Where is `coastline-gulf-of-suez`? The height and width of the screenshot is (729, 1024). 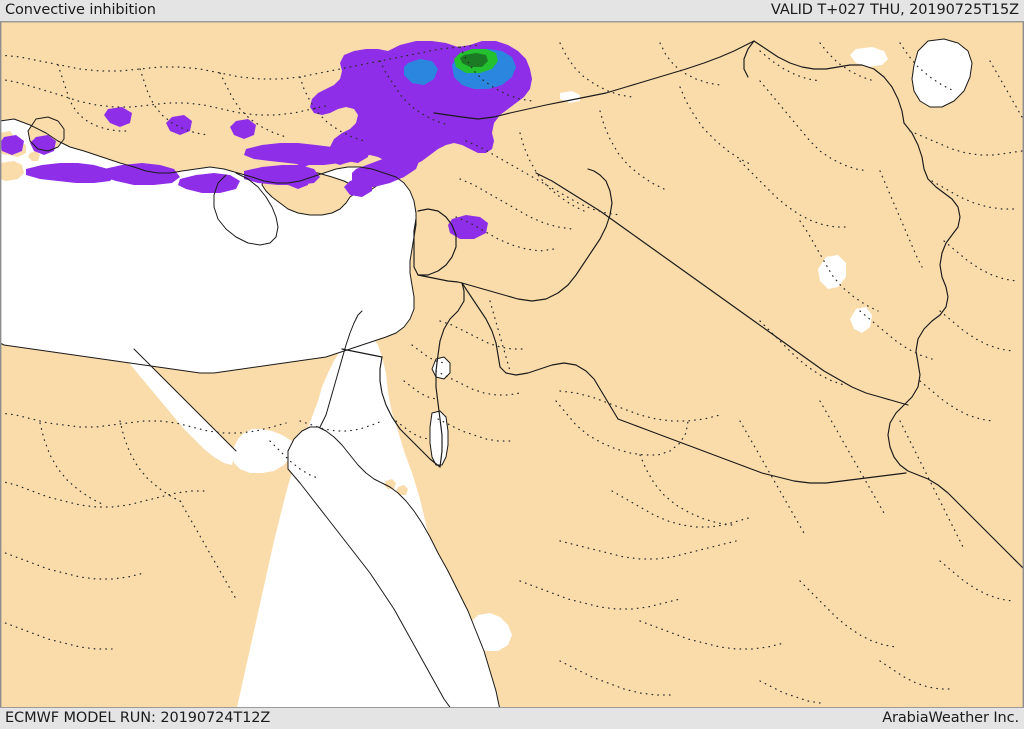 coastline-gulf-of-suez is located at coordinates (185, 400).